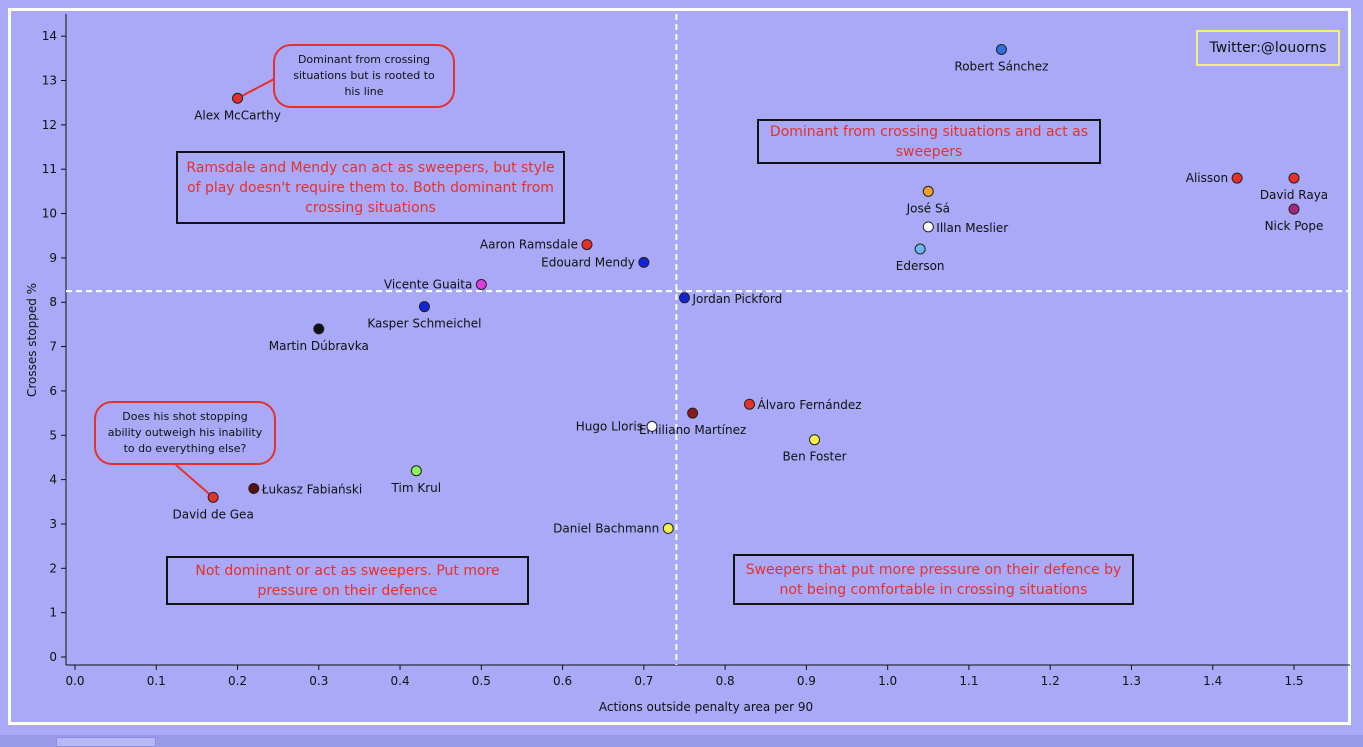 This screenshot has width=1363, height=747. What do you see at coordinates (212, 514) in the screenshot?
I see `point-label: David de Gea` at bounding box center [212, 514].